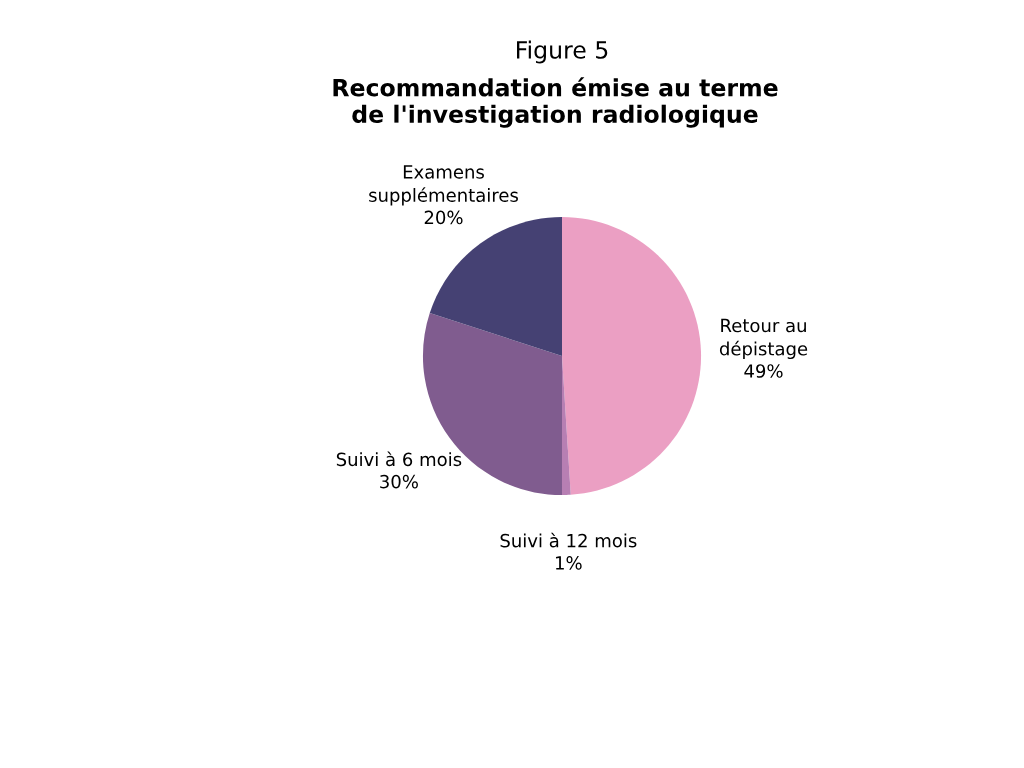 Image resolution: width=1024 pixels, height=768 pixels. What do you see at coordinates (568, 540) in the screenshot?
I see `slice-label: Suivi à 12 mois` at bounding box center [568, 540].